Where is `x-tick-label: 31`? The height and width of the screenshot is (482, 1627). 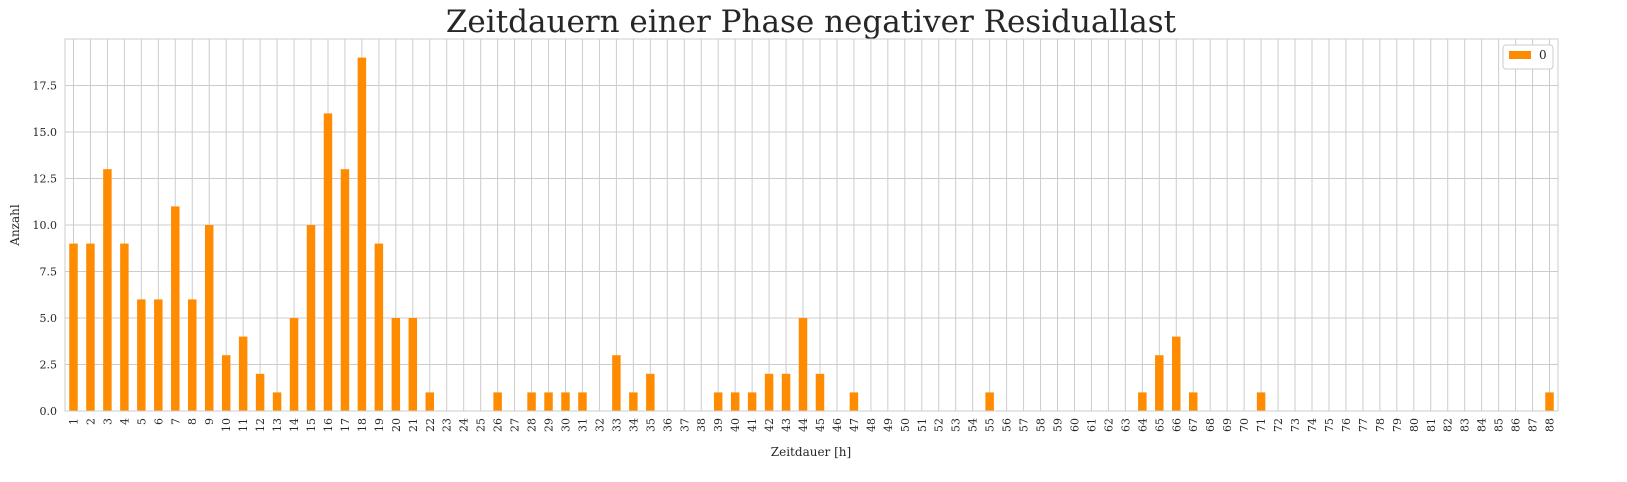
x-tick-label: 31 is located at coordinates (582, 425).